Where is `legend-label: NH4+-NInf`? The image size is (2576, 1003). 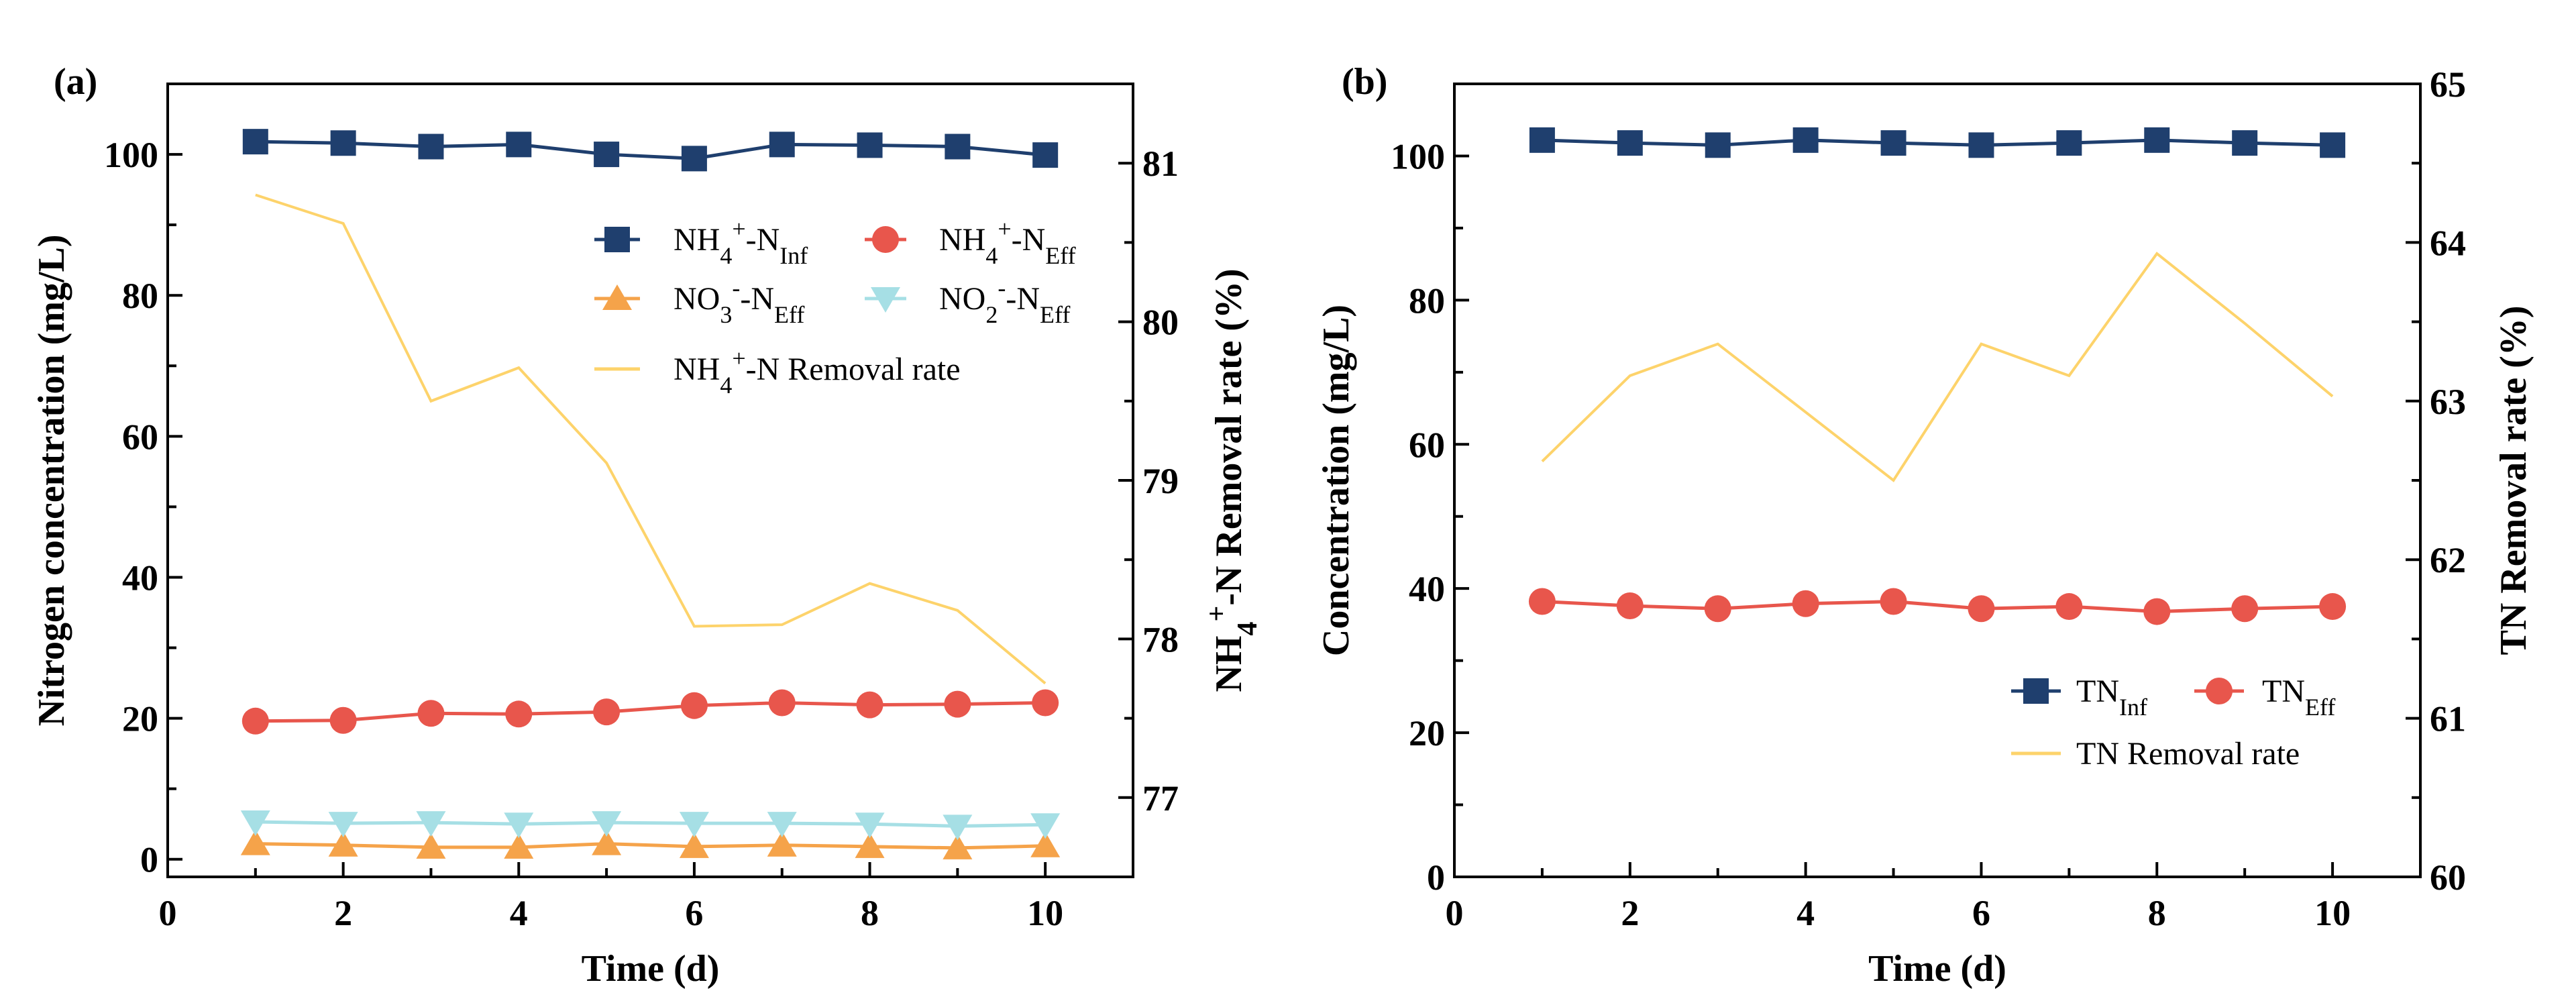 legend-label: NH4+-NInf is located at coordinates (741, 242).